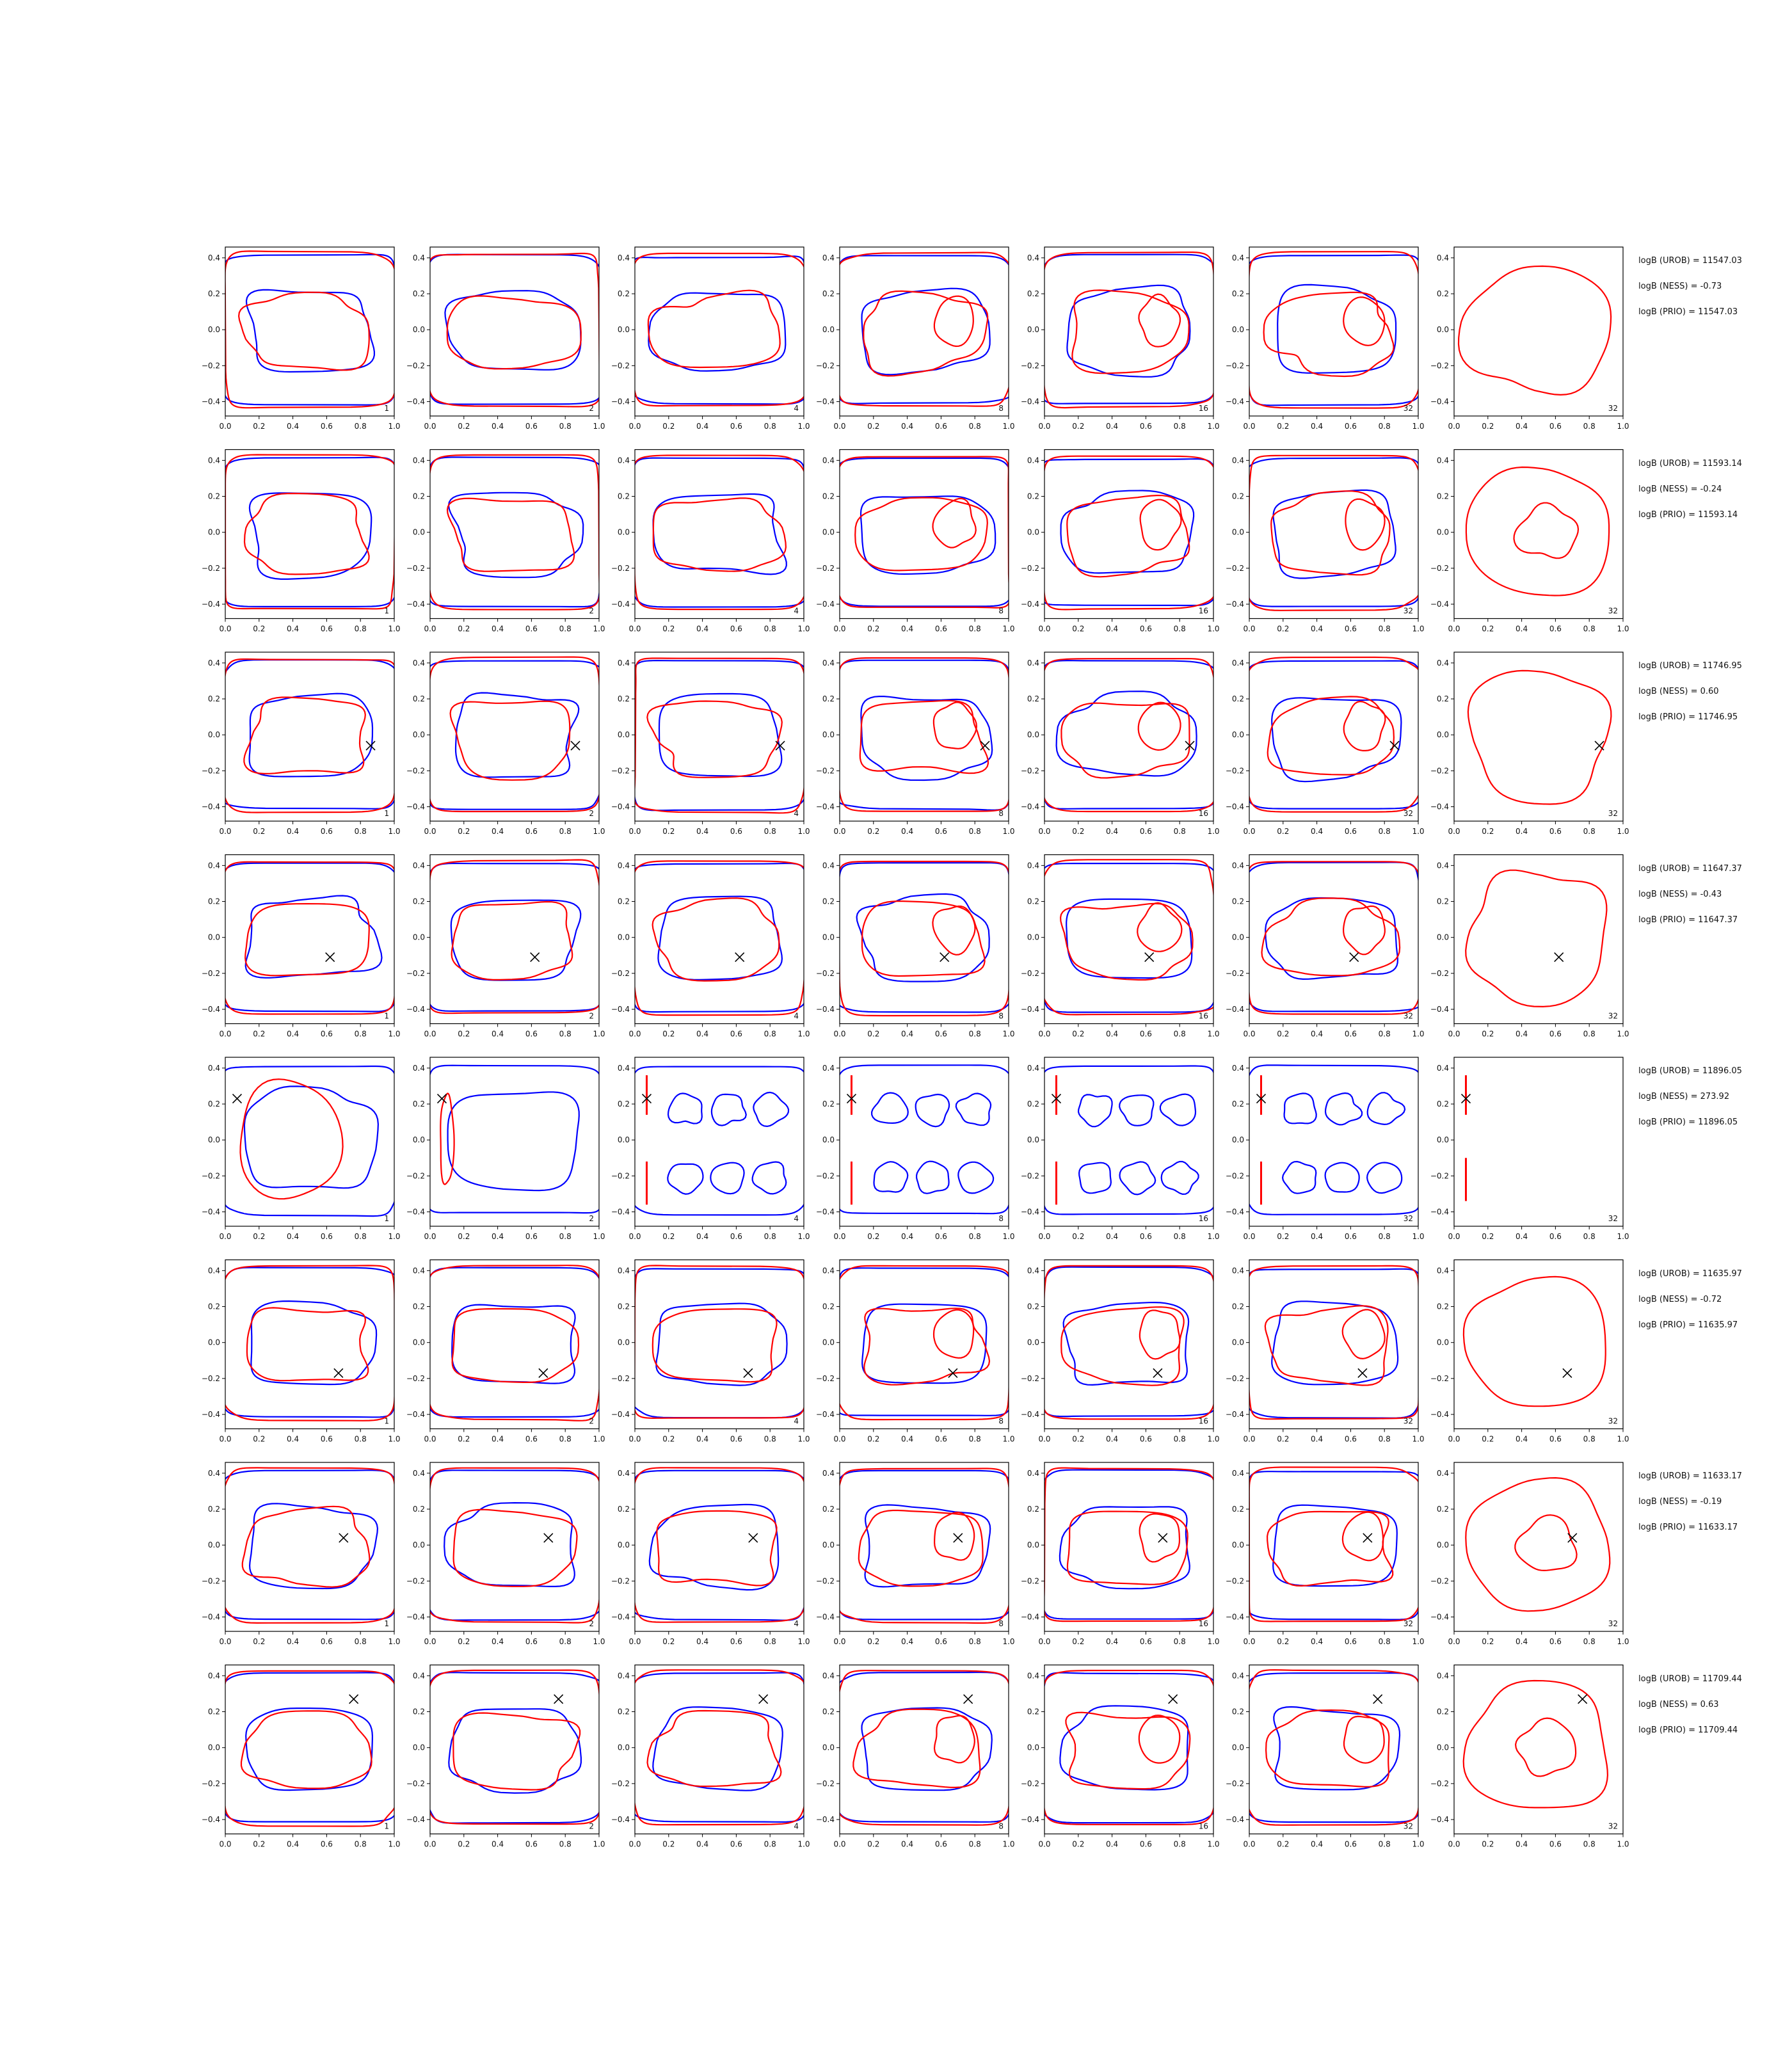 The width and height of the screenshot is (1792, 2048). What do you see at coordinates (1408, 1016) in the screenshot?
I see `panel-label: 32` at bounding box center [1408, 1016].